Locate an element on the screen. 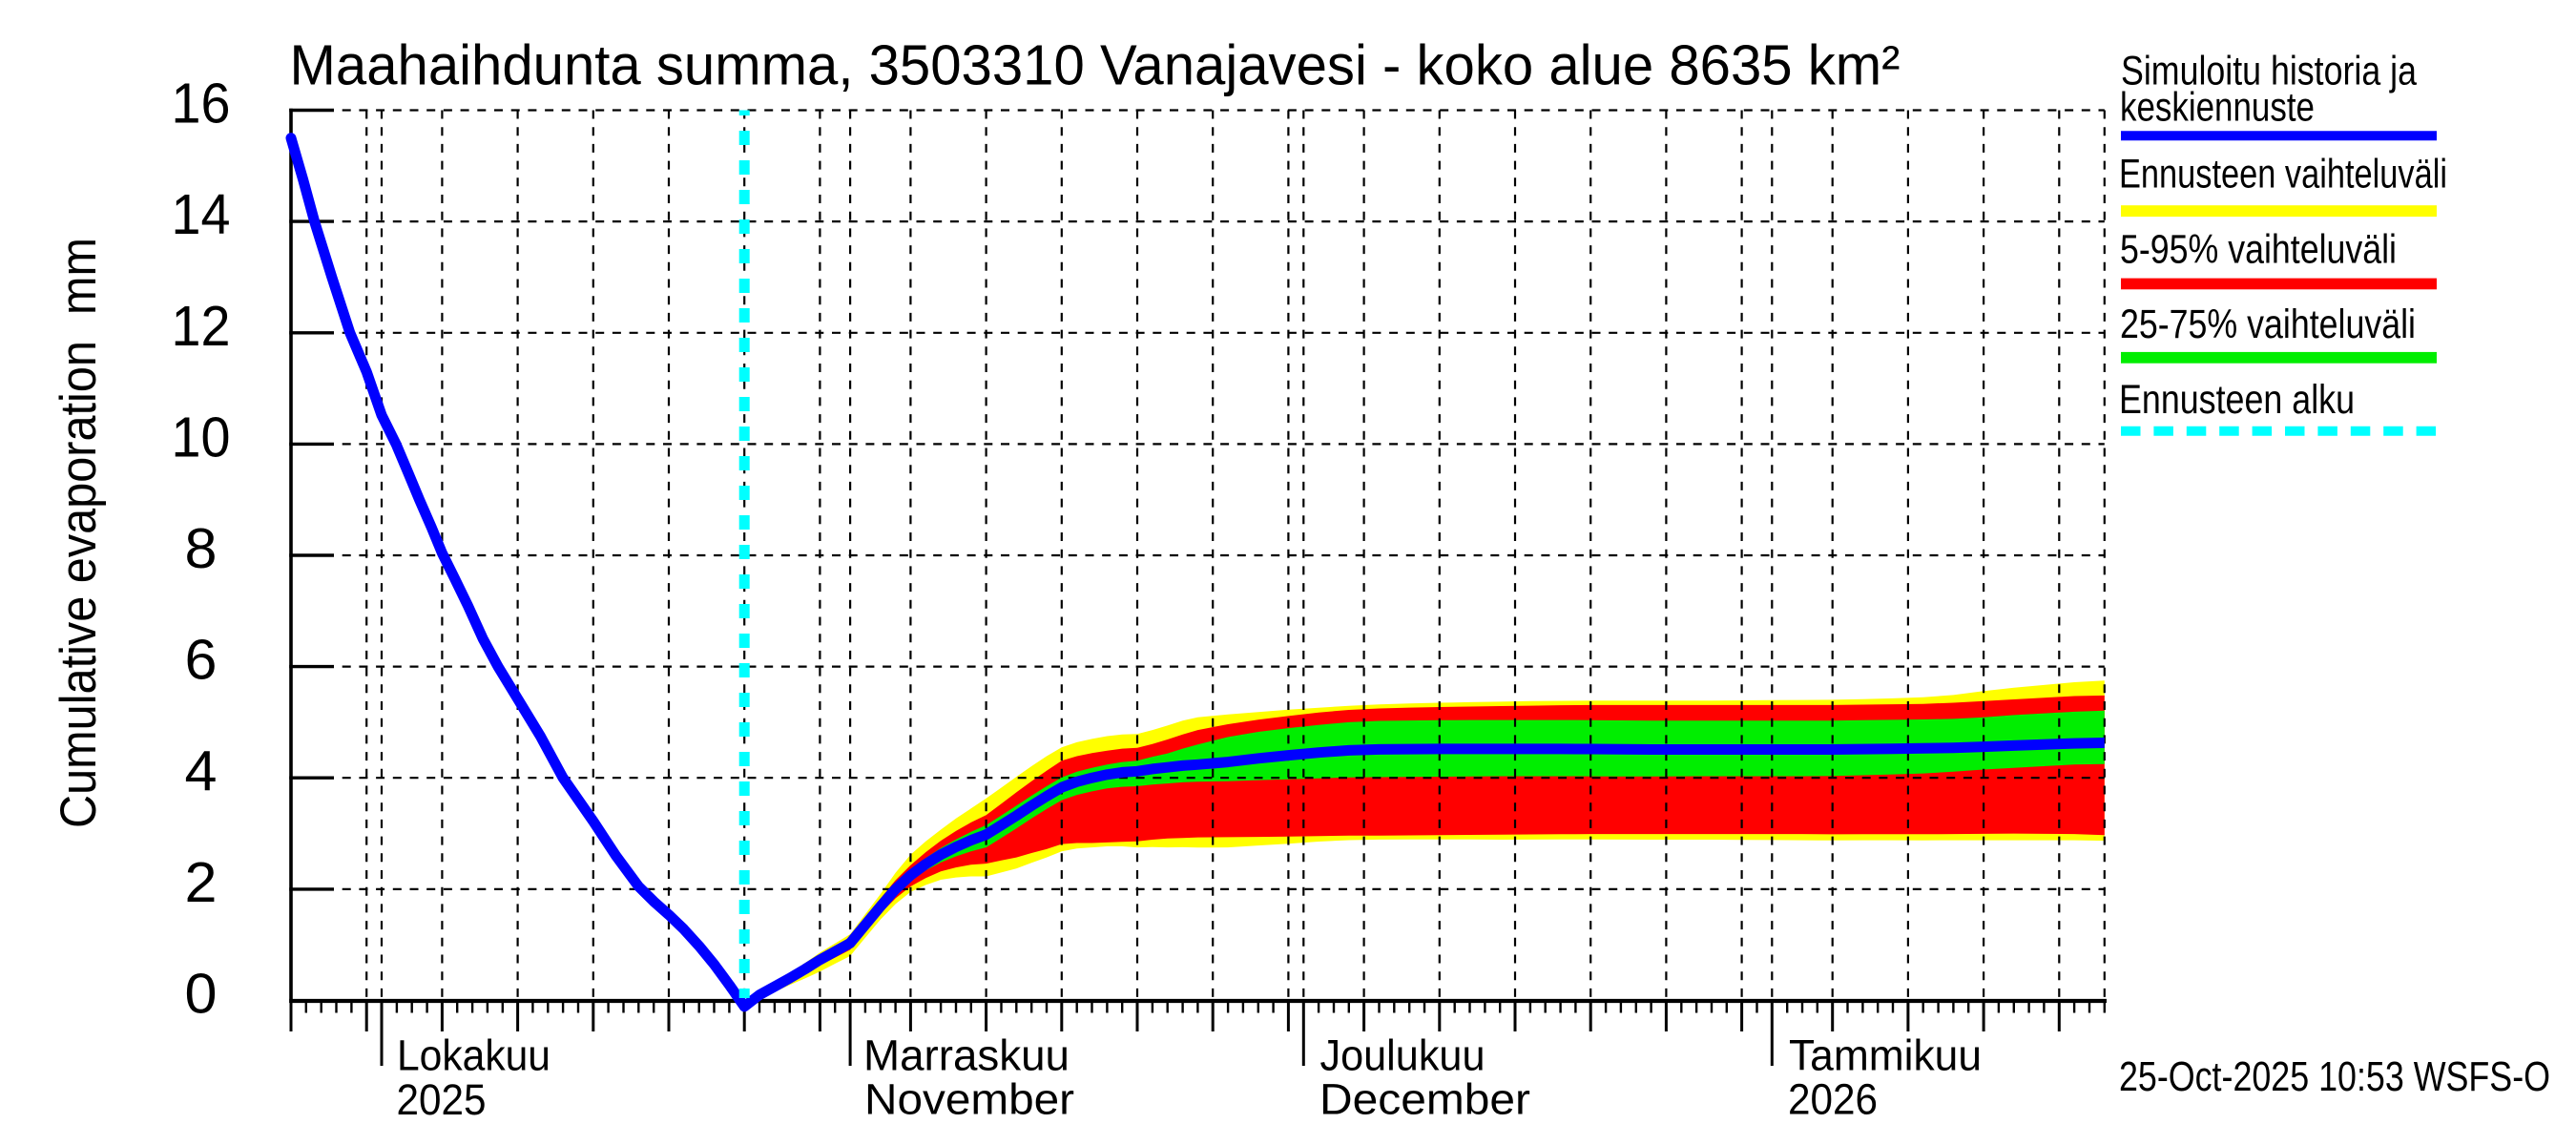  svg-text: 25-Oct-2025 10:53 WSFS-O is located at coordinates (2334, 1077).